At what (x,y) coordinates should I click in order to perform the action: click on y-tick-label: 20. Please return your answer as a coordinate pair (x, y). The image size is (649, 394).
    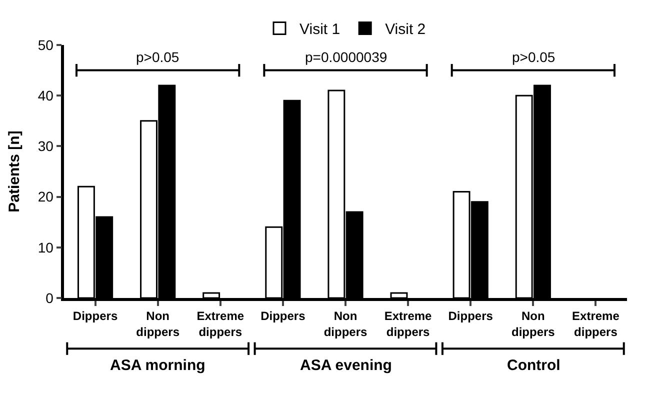
    Looking at the image, I should click on (46, 196).